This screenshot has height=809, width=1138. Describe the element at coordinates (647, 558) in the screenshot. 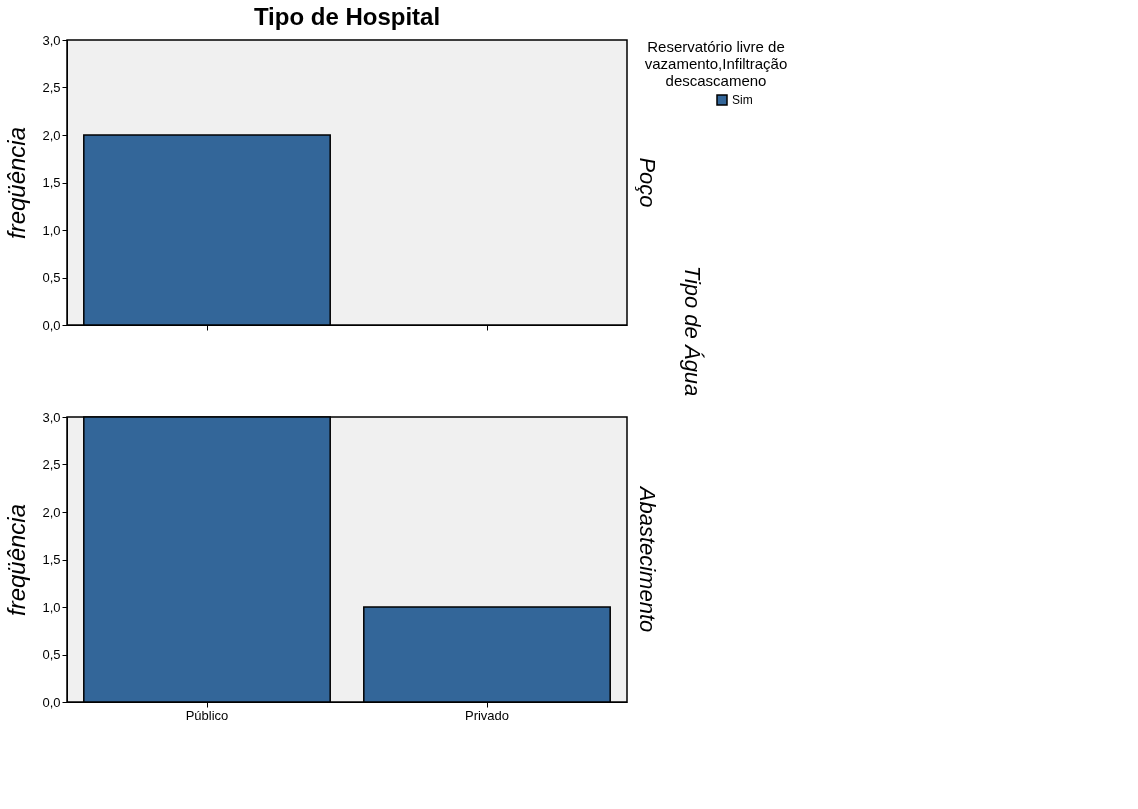

I see `text: Abastecimento` at that location.